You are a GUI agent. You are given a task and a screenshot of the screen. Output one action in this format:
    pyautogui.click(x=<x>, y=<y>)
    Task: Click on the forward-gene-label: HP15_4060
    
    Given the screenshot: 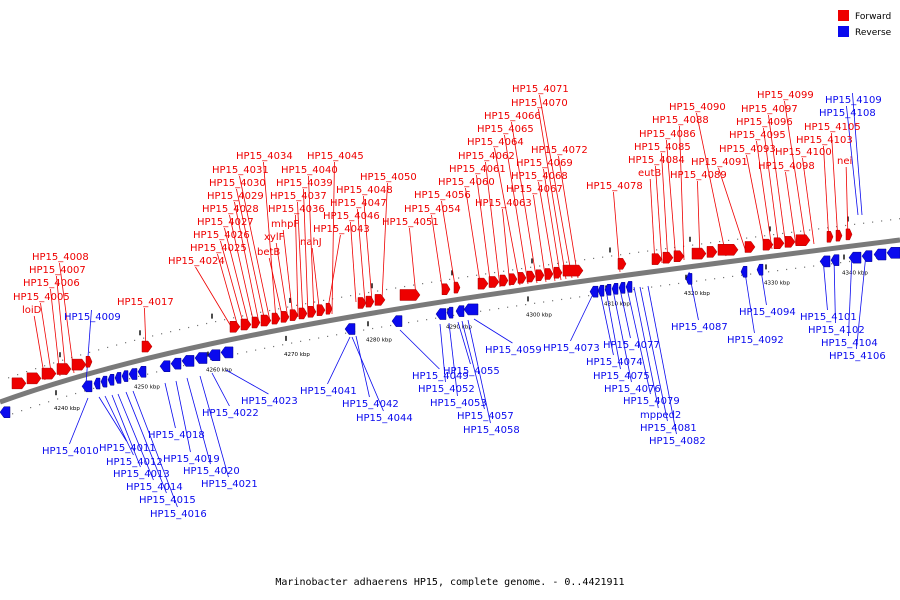 What is the action you would take?
    pyautogui.click(x=466, y=182)
    